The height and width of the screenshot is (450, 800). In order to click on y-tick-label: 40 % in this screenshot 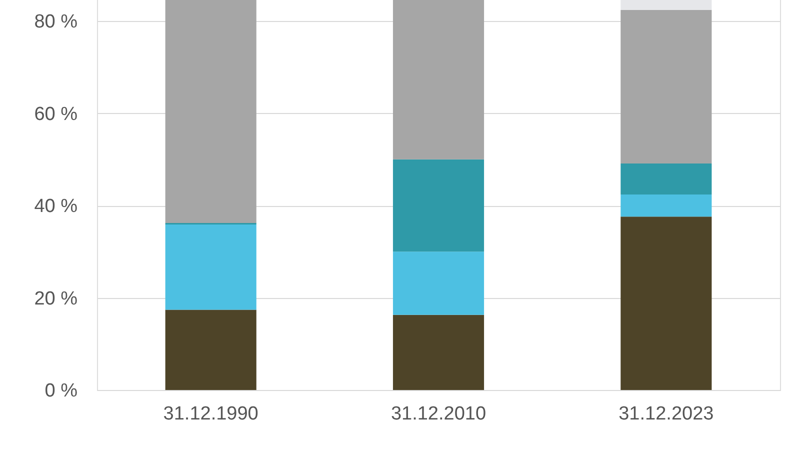, I will do `click(56, 207)`.